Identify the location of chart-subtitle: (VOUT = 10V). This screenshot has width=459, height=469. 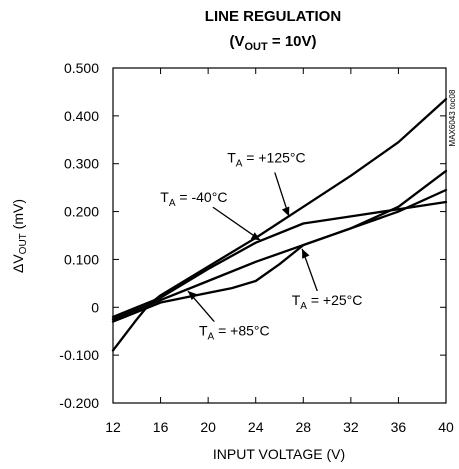
(272, 43).